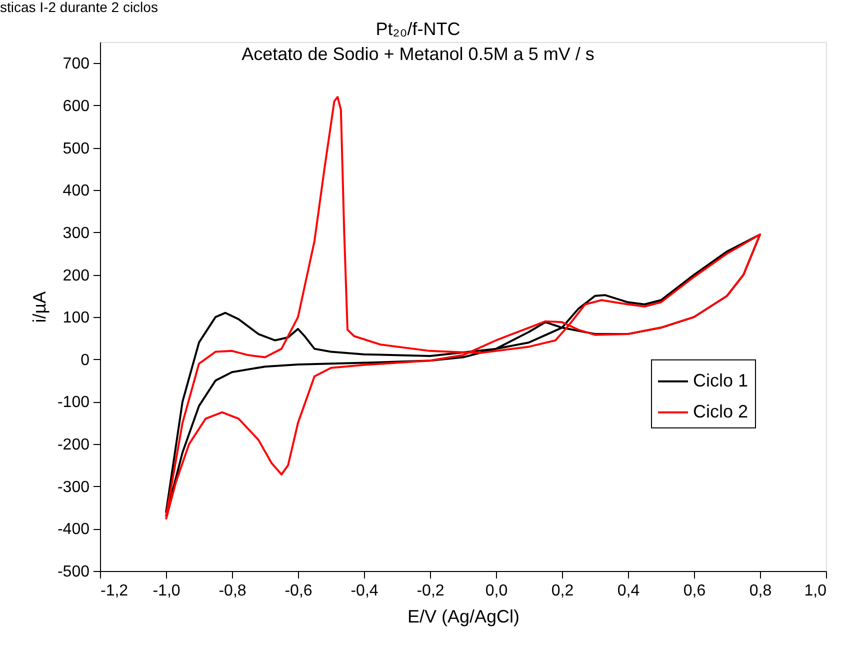 The image size is (846, 653). I want to click on x-tick-label: 0,8, so click(760, 591).